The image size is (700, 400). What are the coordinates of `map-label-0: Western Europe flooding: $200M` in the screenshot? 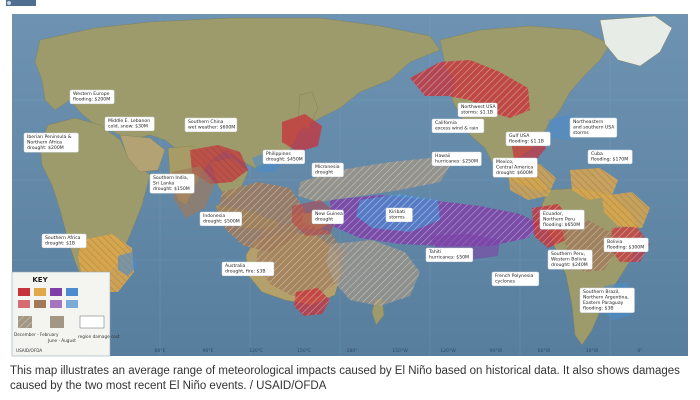 It's located at (92, 97).